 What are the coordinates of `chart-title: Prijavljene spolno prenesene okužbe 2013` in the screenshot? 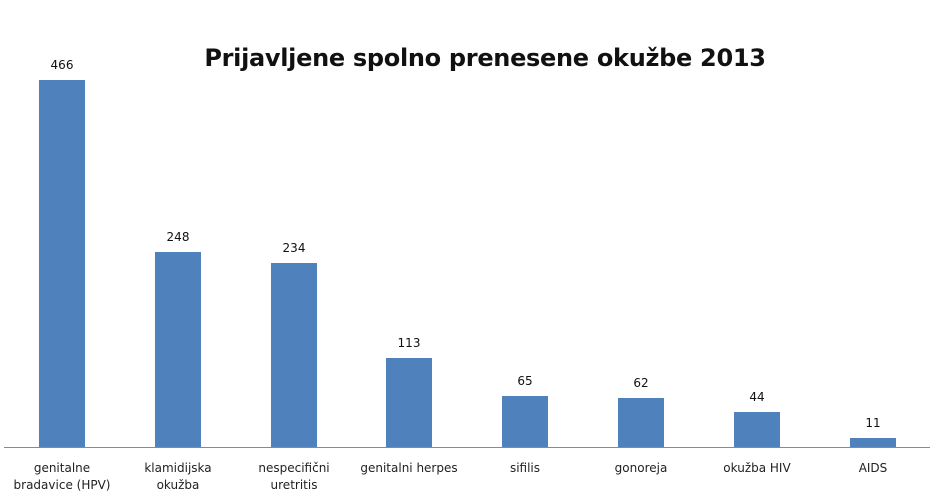 It's located at (485, 58).